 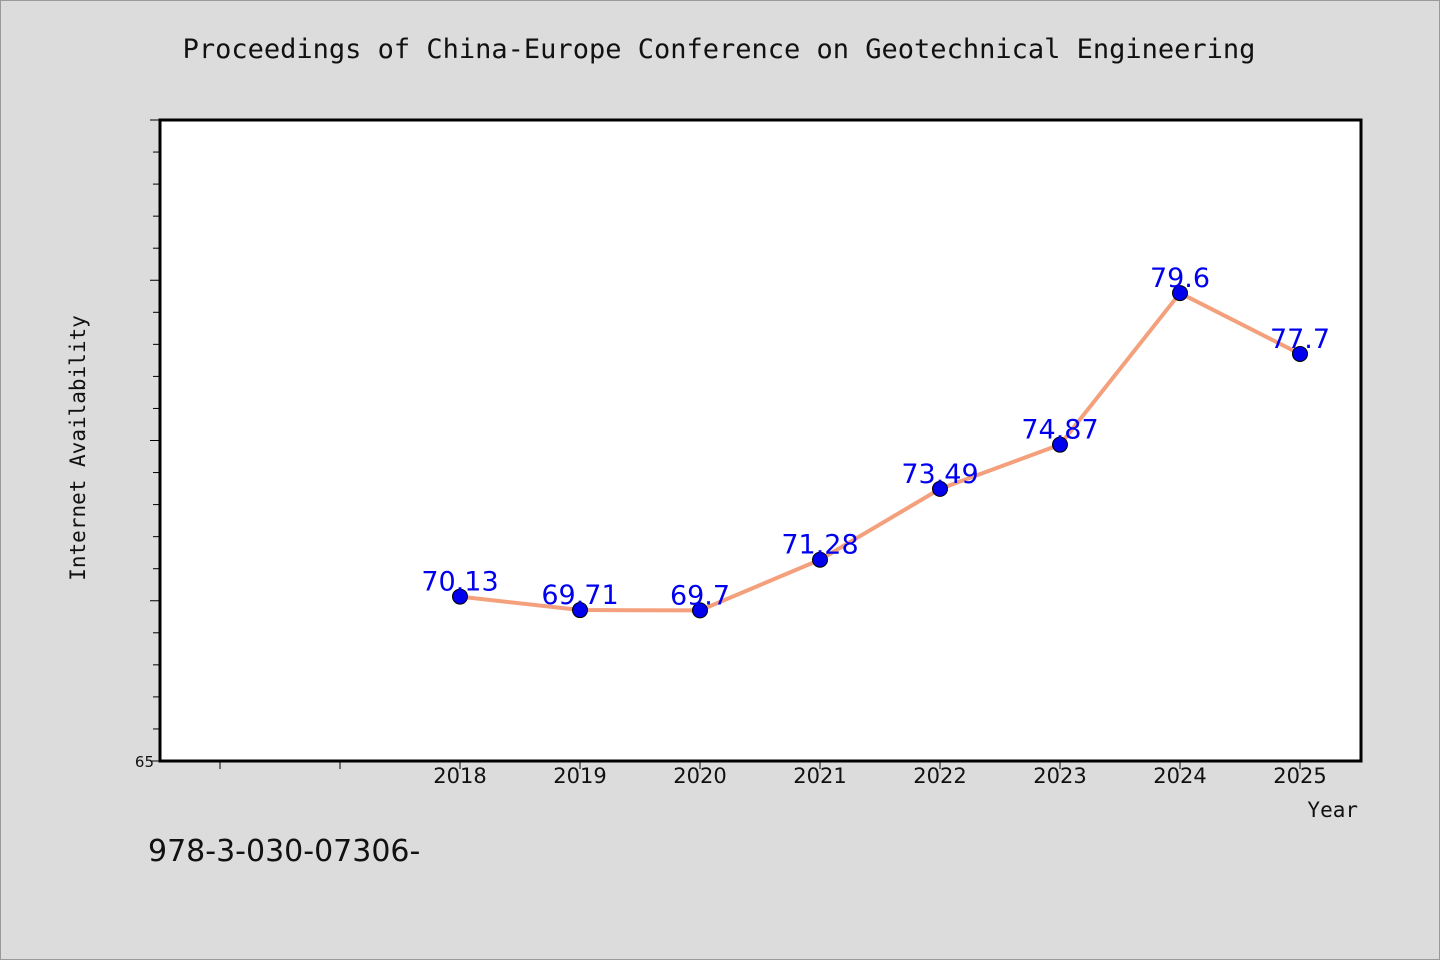 I want to click on data-label: 69.71, so click(x=579, y=595).